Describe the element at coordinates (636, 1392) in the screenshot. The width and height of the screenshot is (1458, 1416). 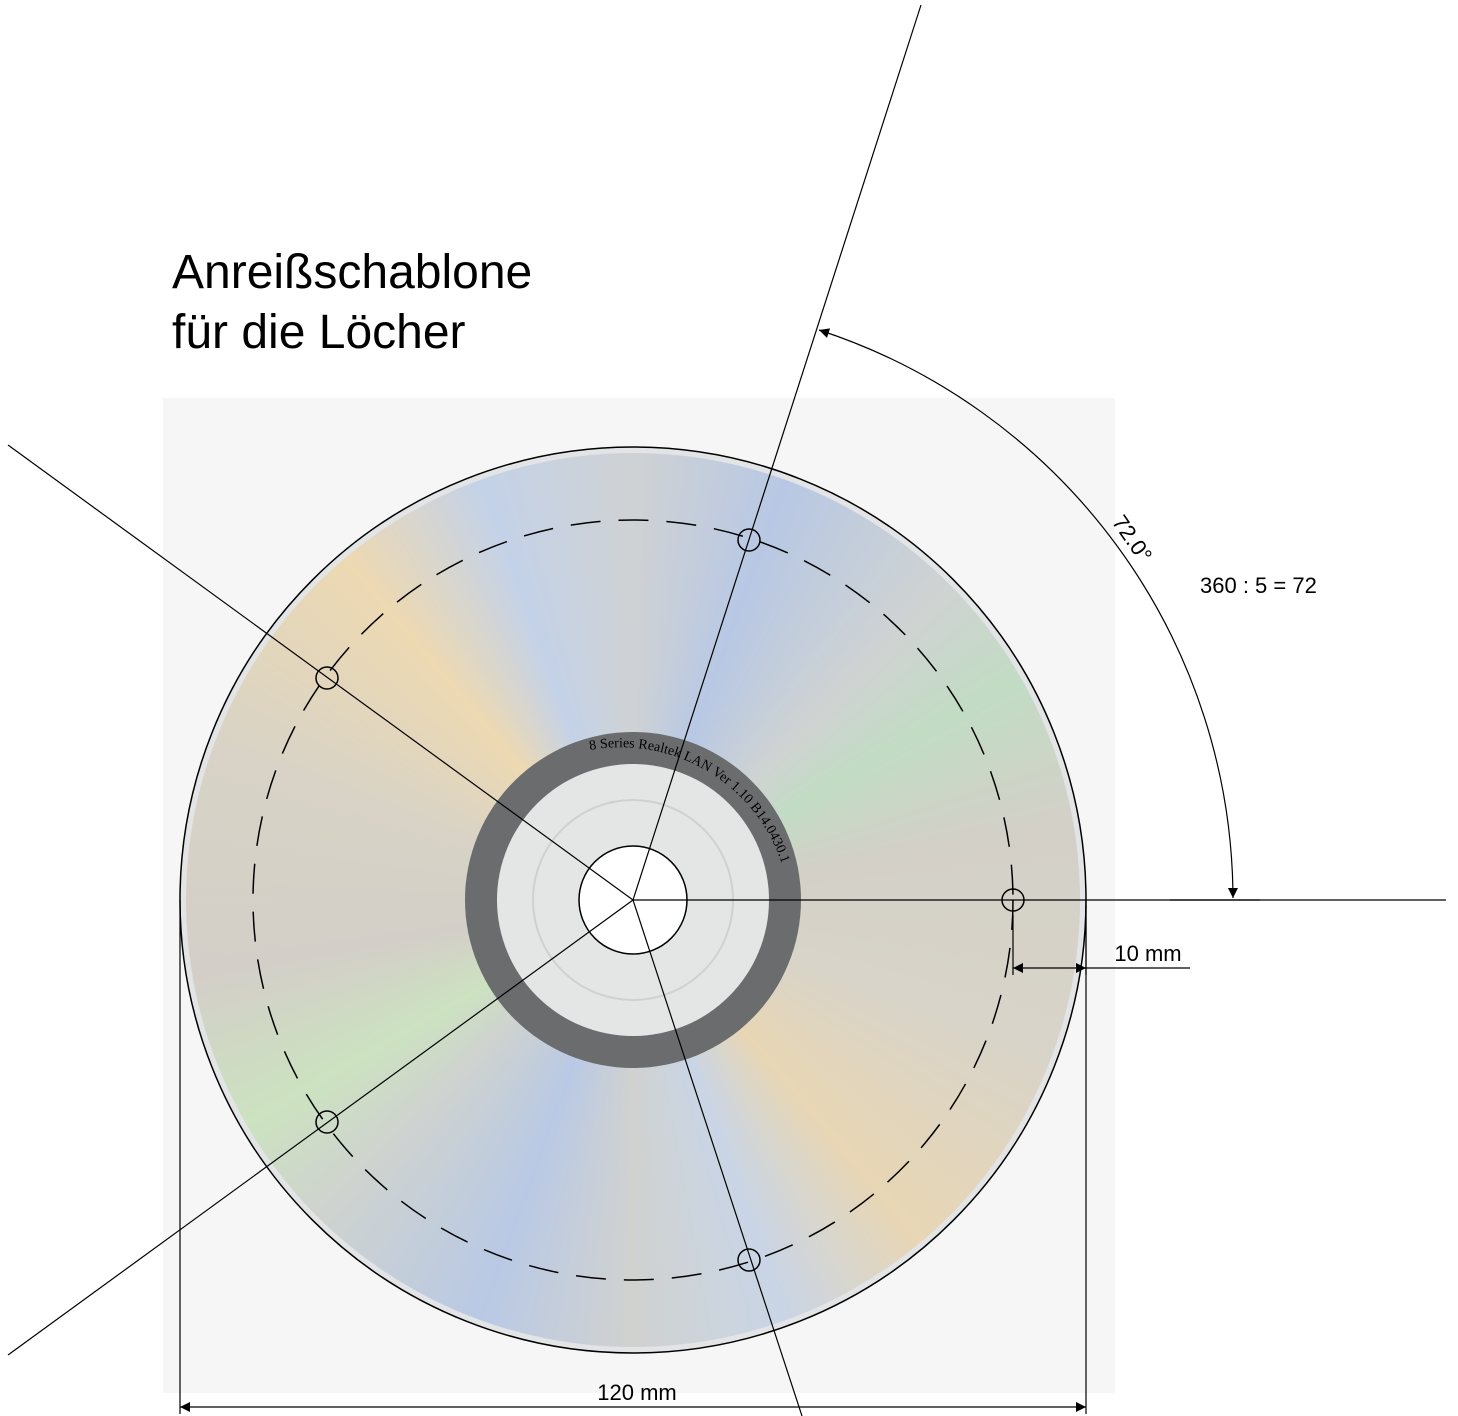
I see `diameter-label: 120 mm` at that location.